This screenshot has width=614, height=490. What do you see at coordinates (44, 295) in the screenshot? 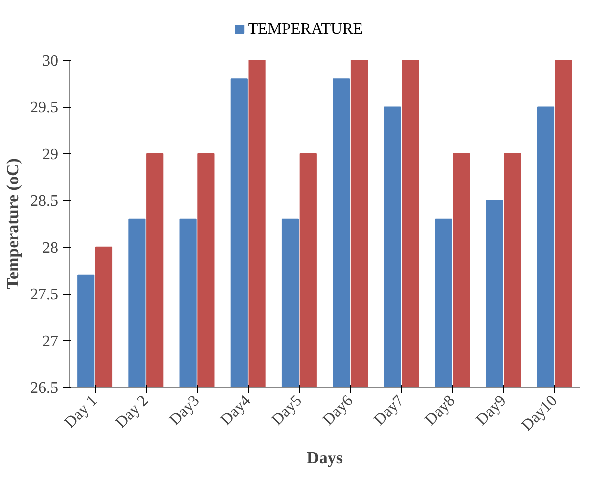
I see `y-tick-label: 27.5` at bounding box center [44, 295].